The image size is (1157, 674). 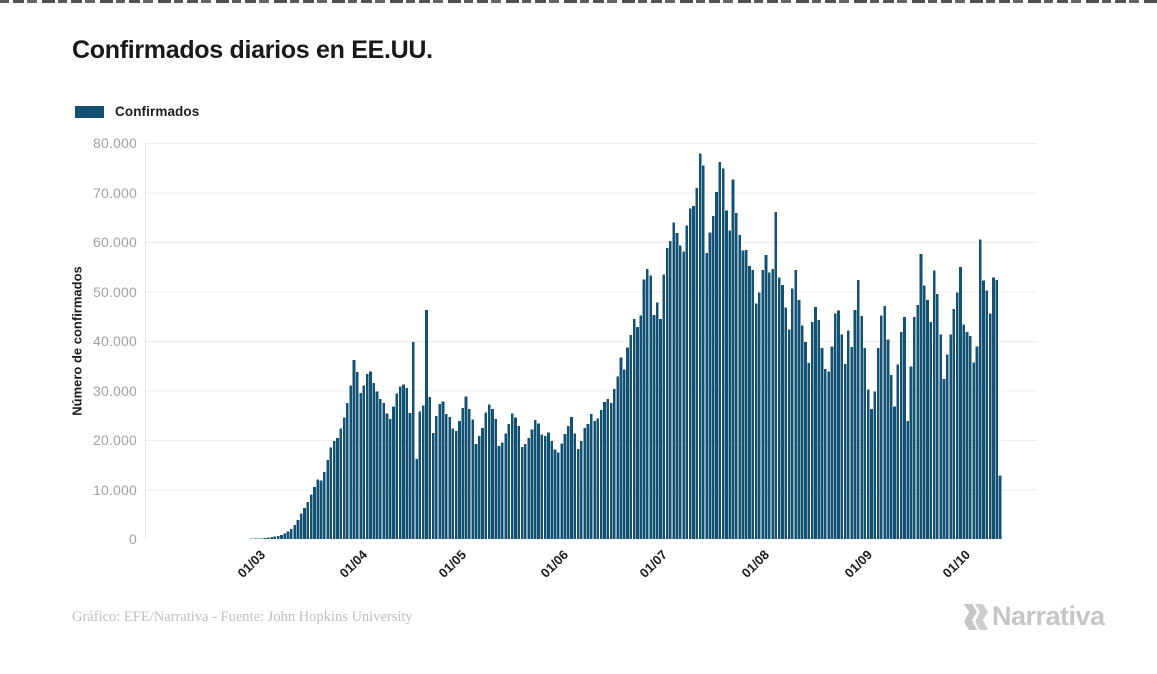 I want to click on legend: Confirmados, so click(x=137, y=111).